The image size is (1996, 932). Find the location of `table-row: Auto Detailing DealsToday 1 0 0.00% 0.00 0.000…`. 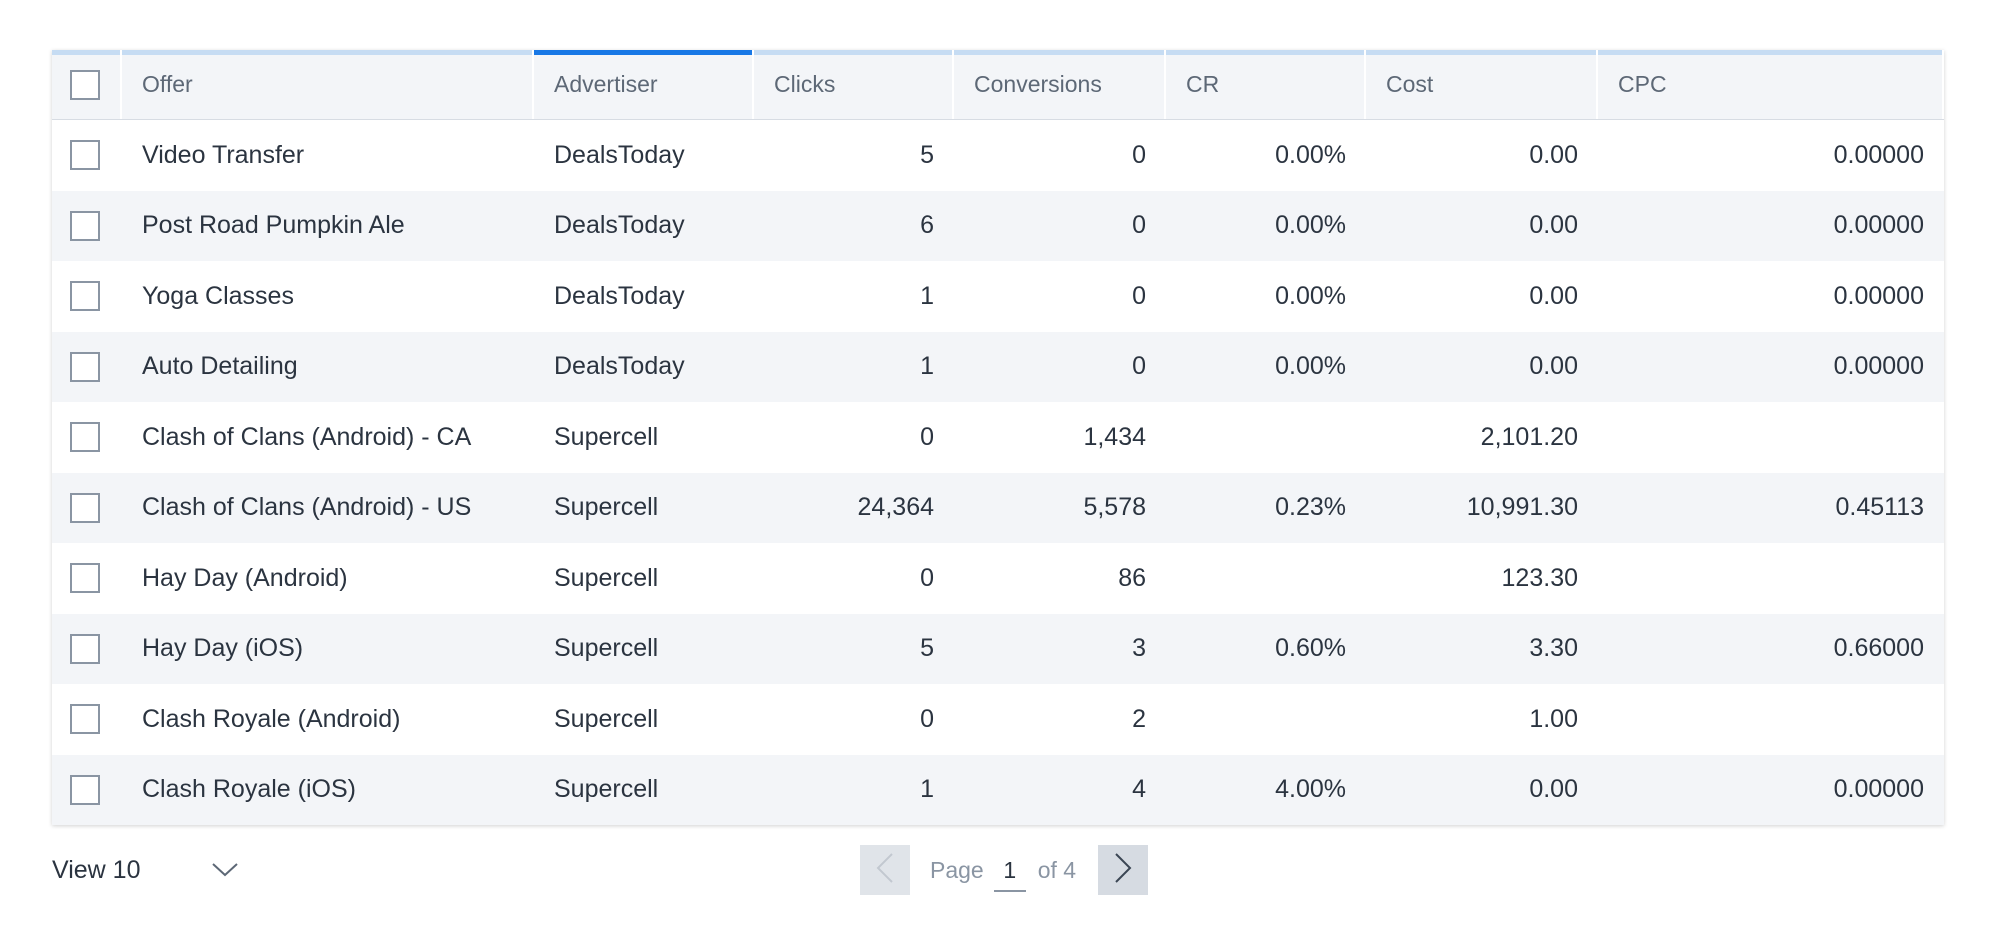

table-row: Auto Detailing DealsToday 1 0 0.00% 0.00 0.000… is located at coordinates (998, 367).